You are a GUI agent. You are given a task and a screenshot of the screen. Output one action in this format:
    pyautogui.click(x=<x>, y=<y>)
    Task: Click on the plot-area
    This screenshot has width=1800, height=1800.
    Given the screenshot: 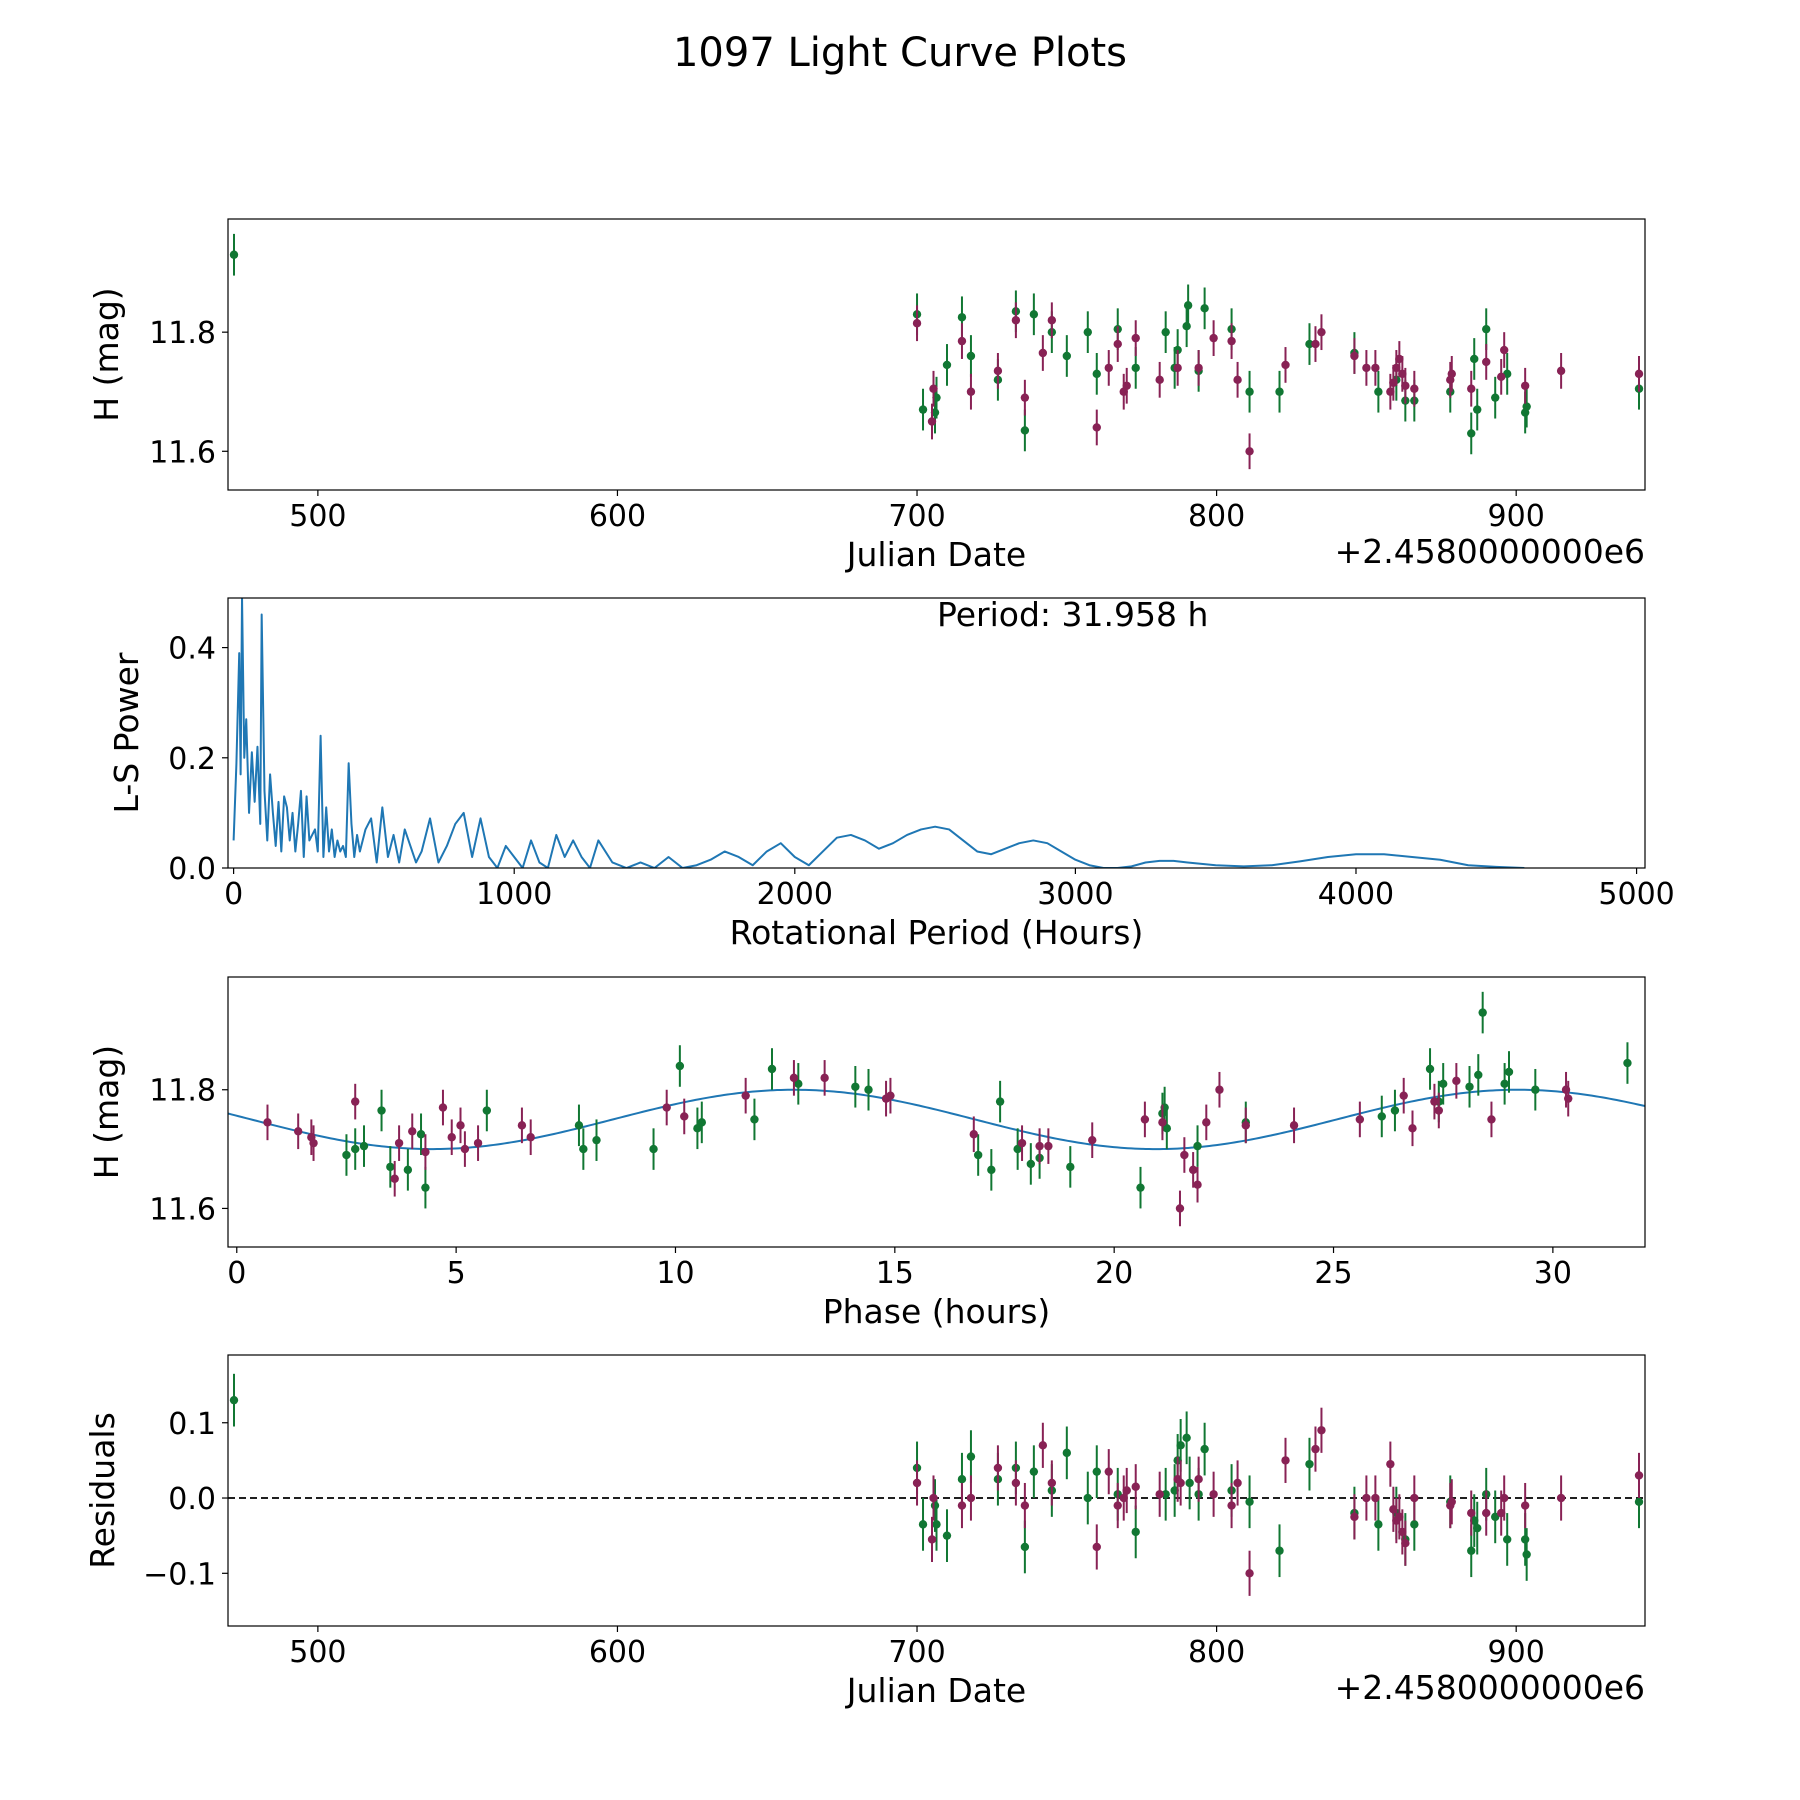 What is the action you would take?
    pyautogui.click(x=936, y=351)
    